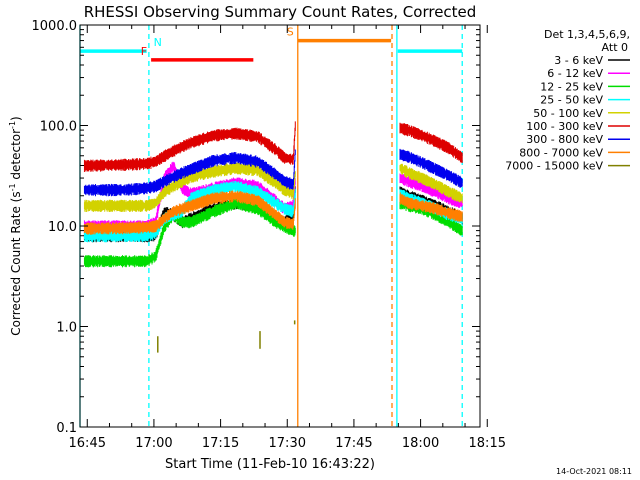  I want to click on series-50-100-kev-part1, so click(189, 187).